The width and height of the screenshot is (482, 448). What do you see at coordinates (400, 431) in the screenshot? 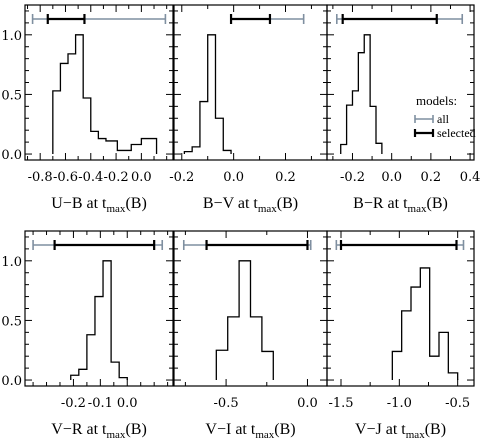
I see `x-axis-label: V−J at tmax(B)` at bounding box center [400, 431].